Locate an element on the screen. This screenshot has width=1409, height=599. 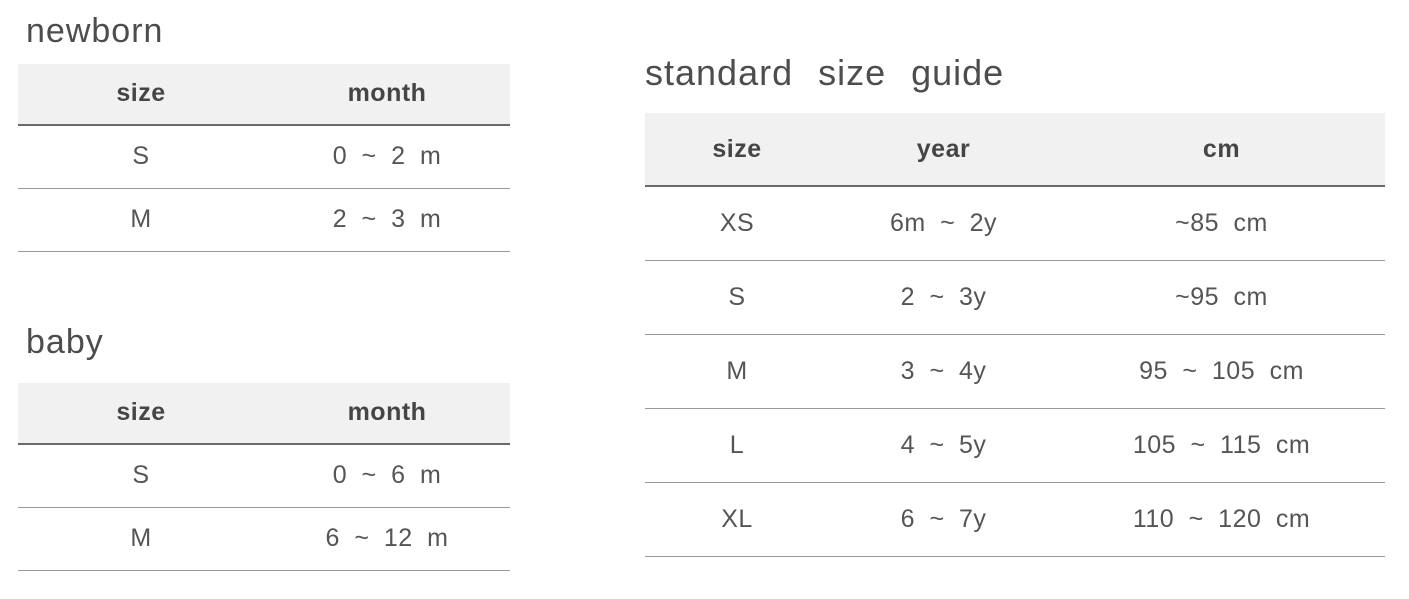
newborn-section-title: newborn is located at coordinates (95, 31).